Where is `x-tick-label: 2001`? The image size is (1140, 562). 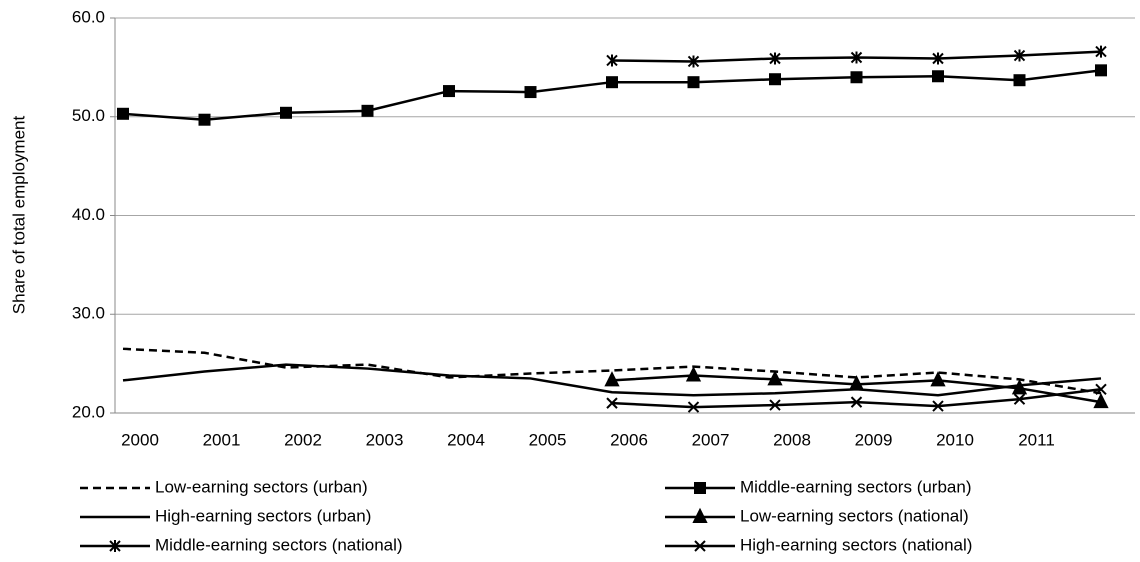 x-tick-label: 2001 is located at coordinates (222, 439).